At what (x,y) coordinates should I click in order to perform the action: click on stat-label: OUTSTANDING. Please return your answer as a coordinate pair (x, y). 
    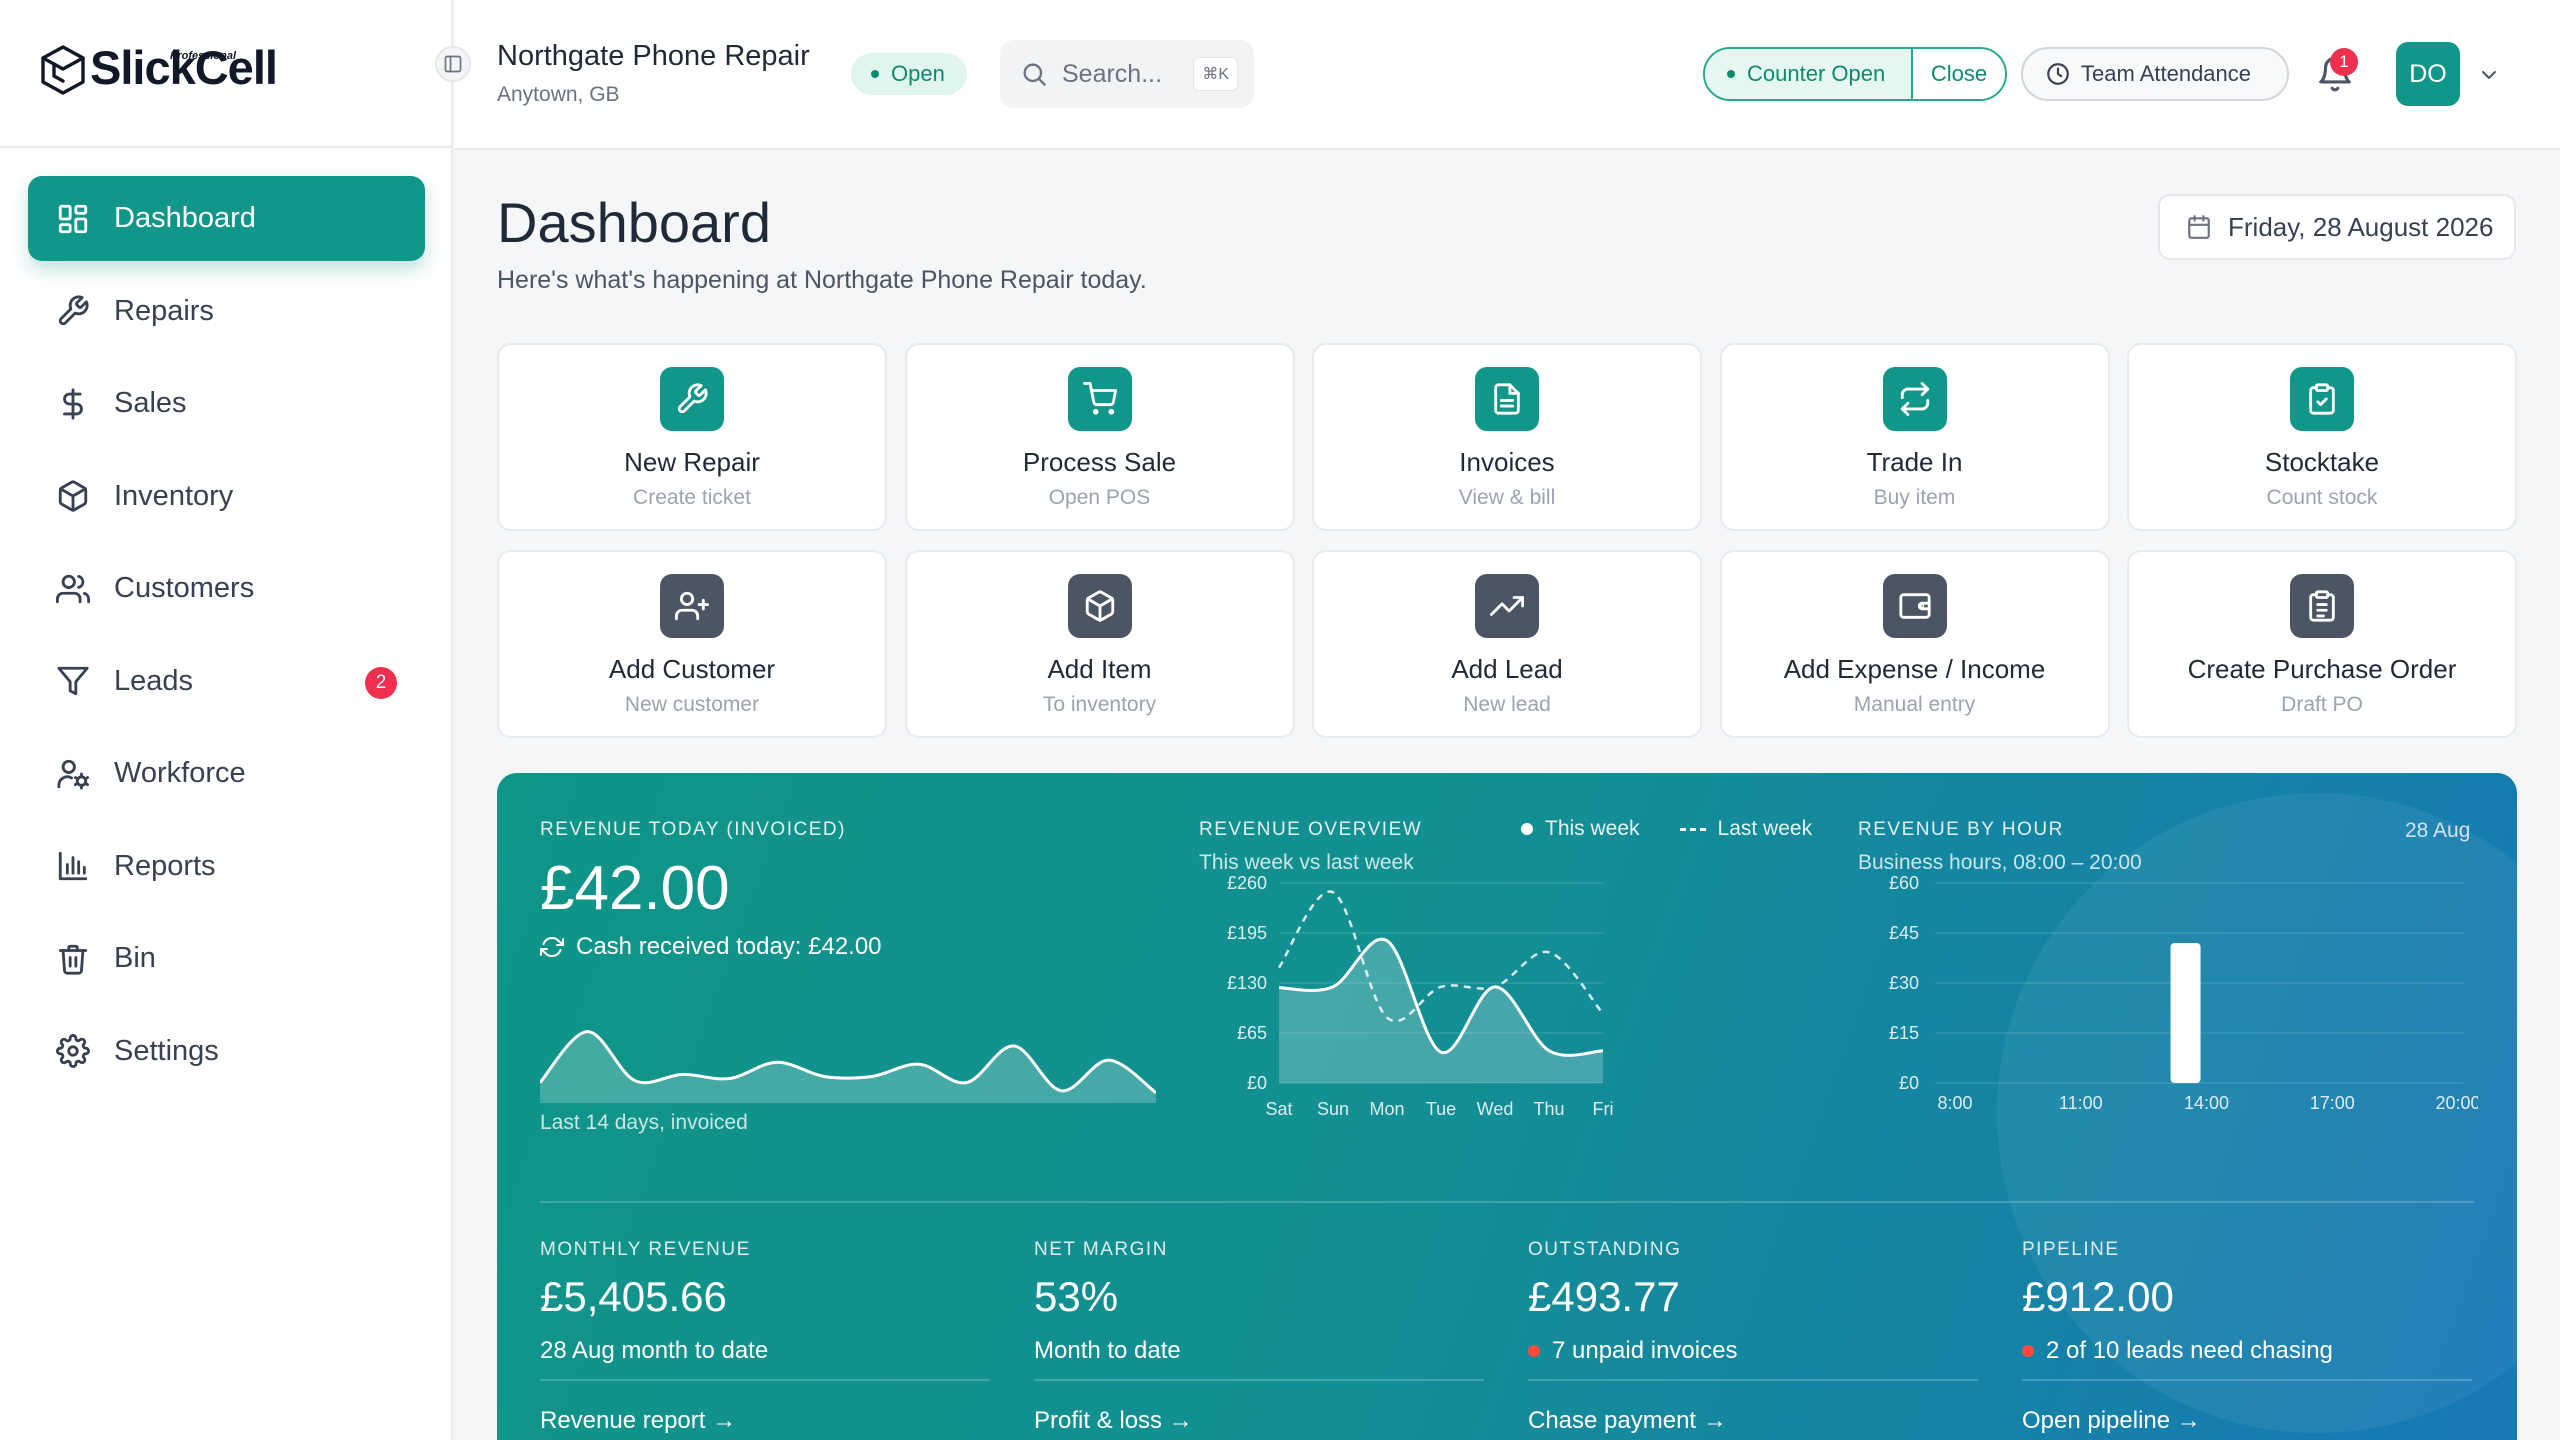
    Looking at the image, I should click on (1605, 1249).